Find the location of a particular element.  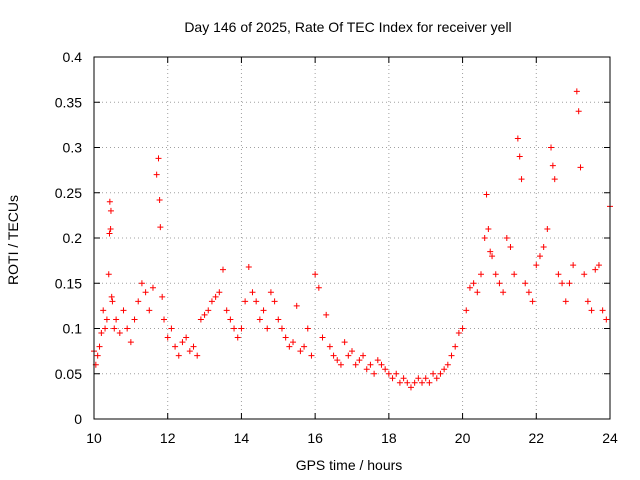

x-tick-labels: 10 12 14 16 18 20 22 24 is located at coordinates (352, 438).